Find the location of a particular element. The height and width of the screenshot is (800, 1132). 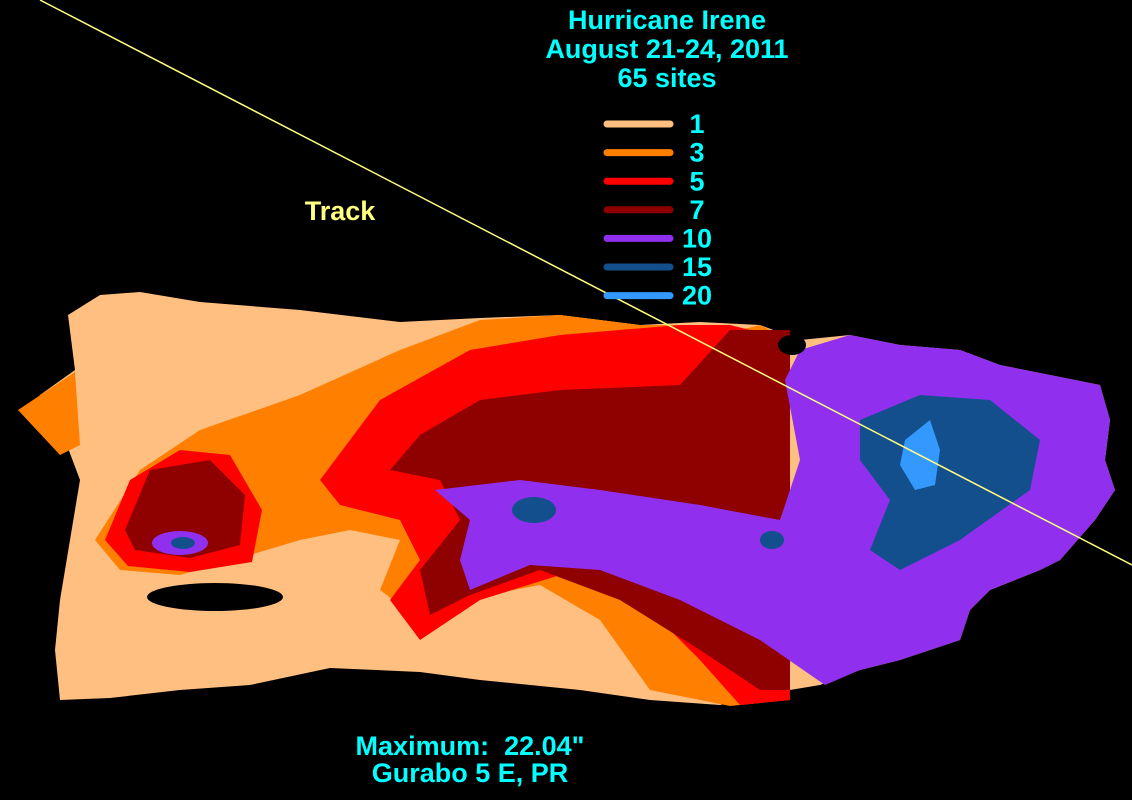

legend-label: 1 is located at coordinates (696, 124).